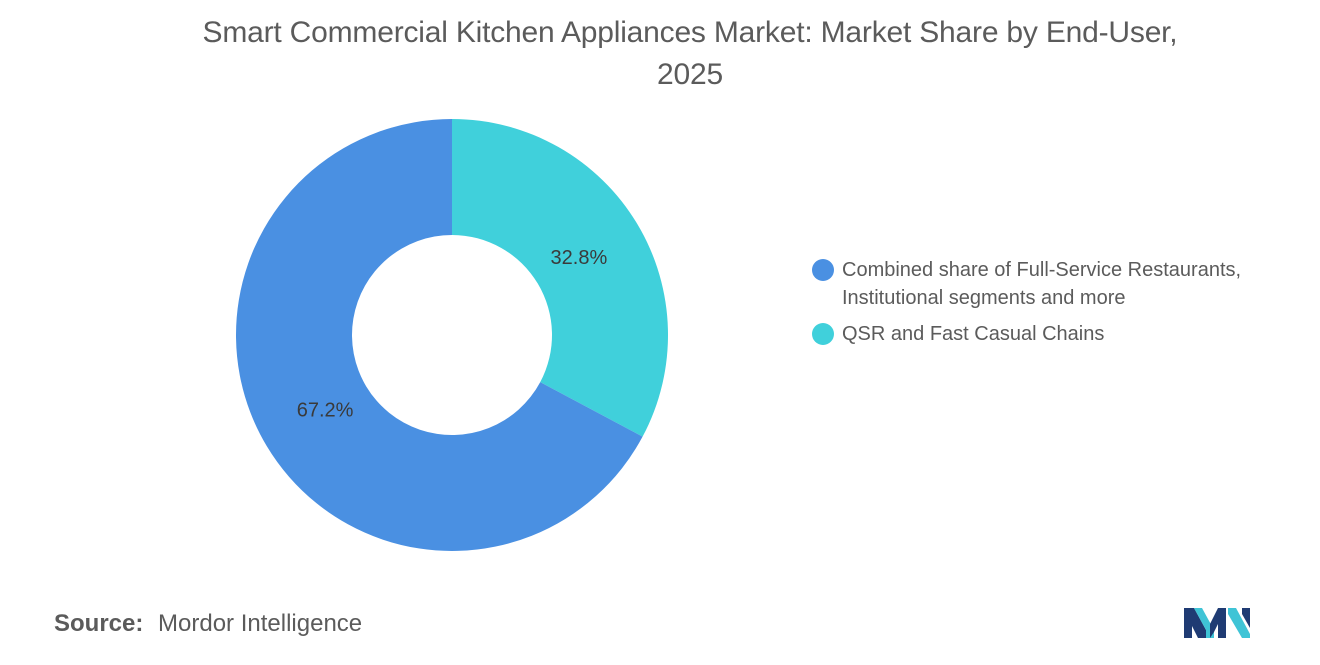 Image resolution: width=1320 pixels, height=665 pixels. I want to click on mordor-intelligence-logo-icon, so click(1217, 623).